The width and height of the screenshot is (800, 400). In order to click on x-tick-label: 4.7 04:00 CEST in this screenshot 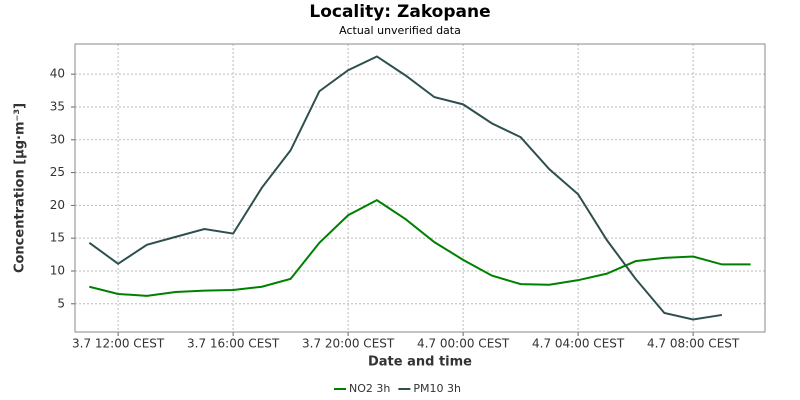, I will do `click(578, 344)`.